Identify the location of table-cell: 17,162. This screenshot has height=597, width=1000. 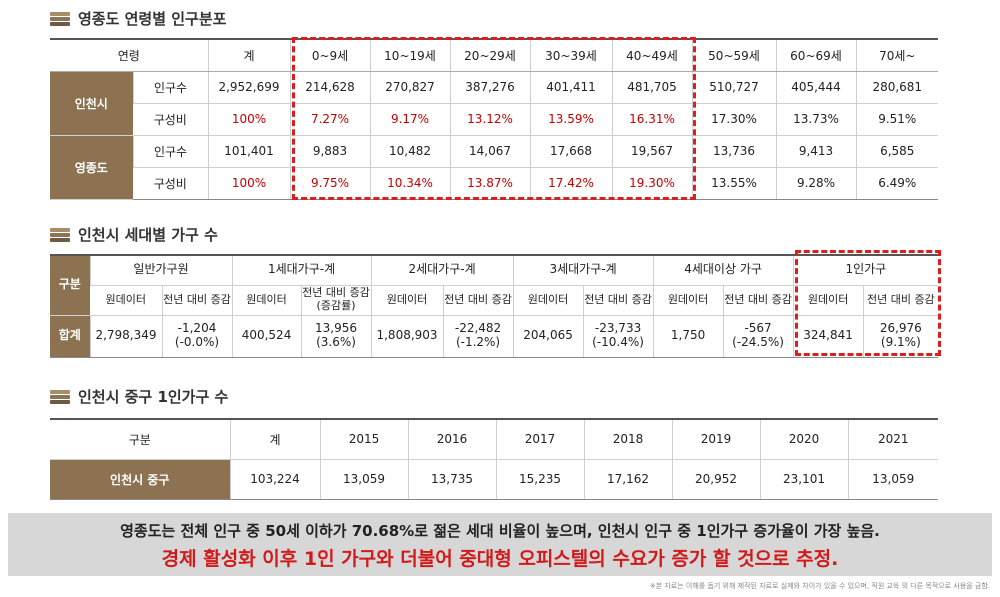
(627, 479).